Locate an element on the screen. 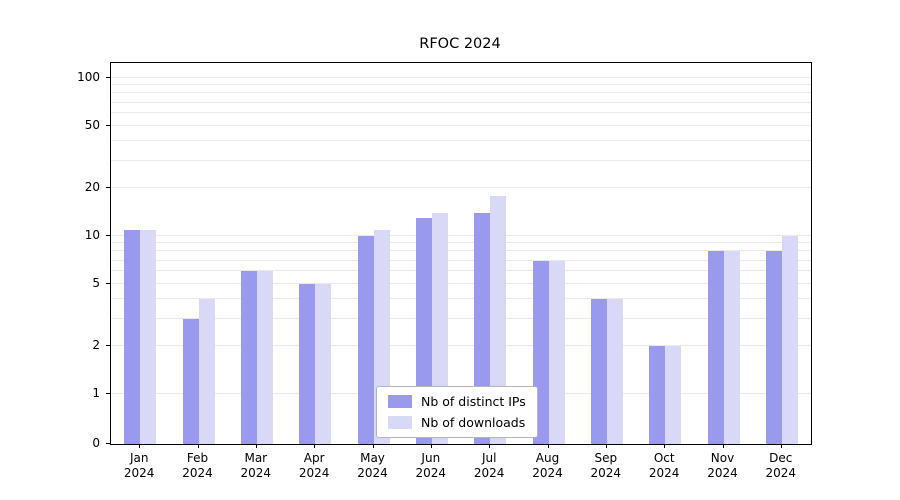  x-tick-label-jan: Jan 2024 is located at coordinates (139, 466).